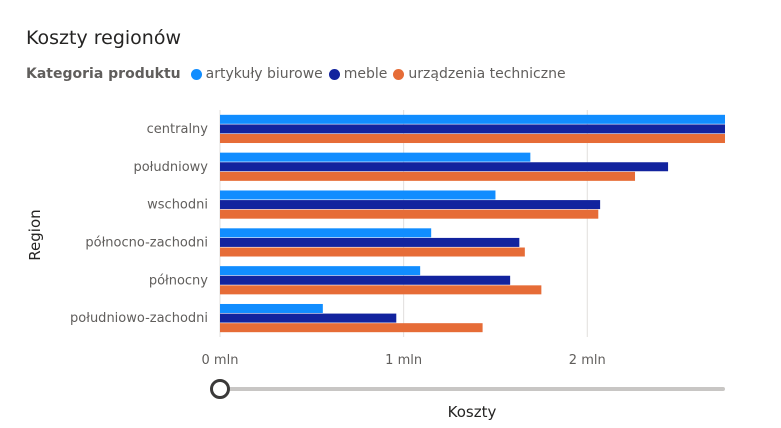  What do you see at coordinates (587, 360) in the screenshot?
I see `x-tick-label: 2 mln` at bounding box center [587, 360].